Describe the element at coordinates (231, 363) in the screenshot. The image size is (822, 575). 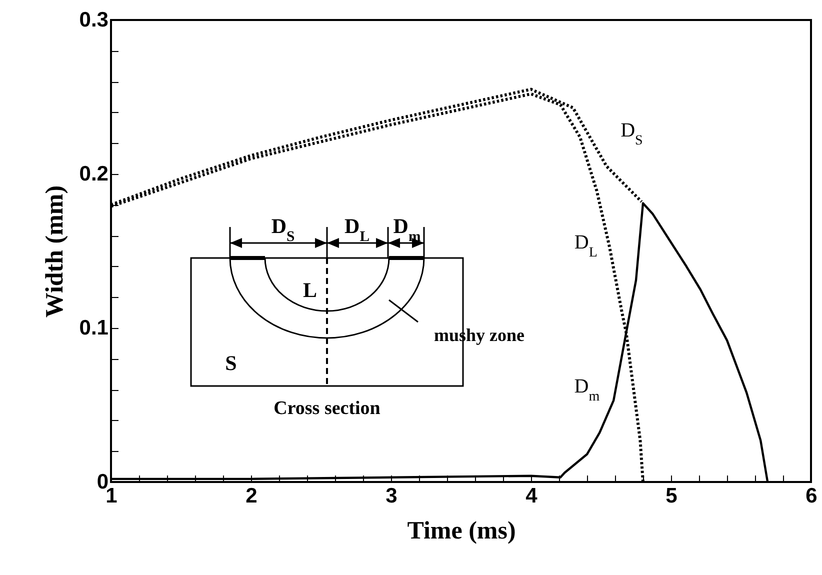
I see `annotation: S` at that location.